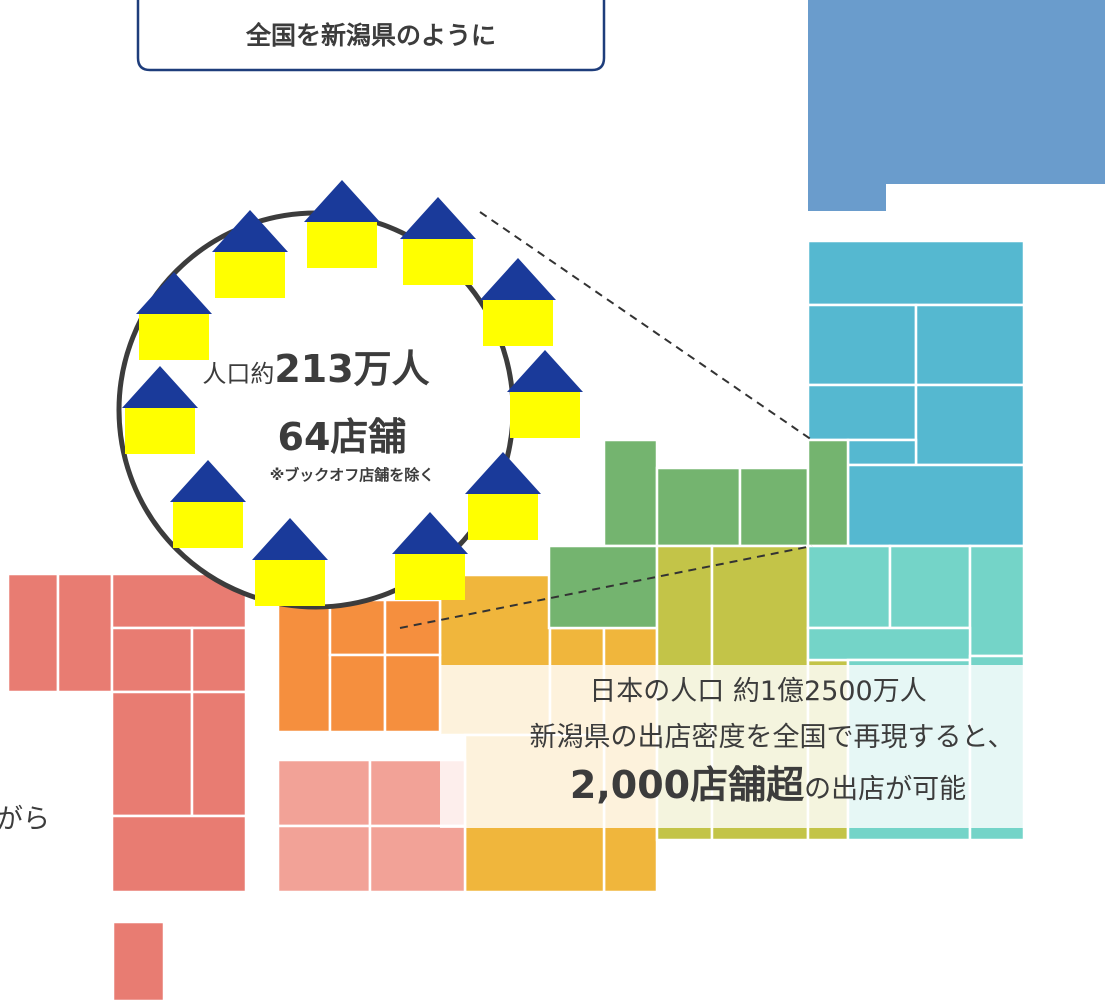 This screenshot has width=1105, height=1001. Describe the element at coordinates (772, 737) in the screenshot. I see `summary-line: 新潟県の出店密度を全国で再現すると、` at that location.